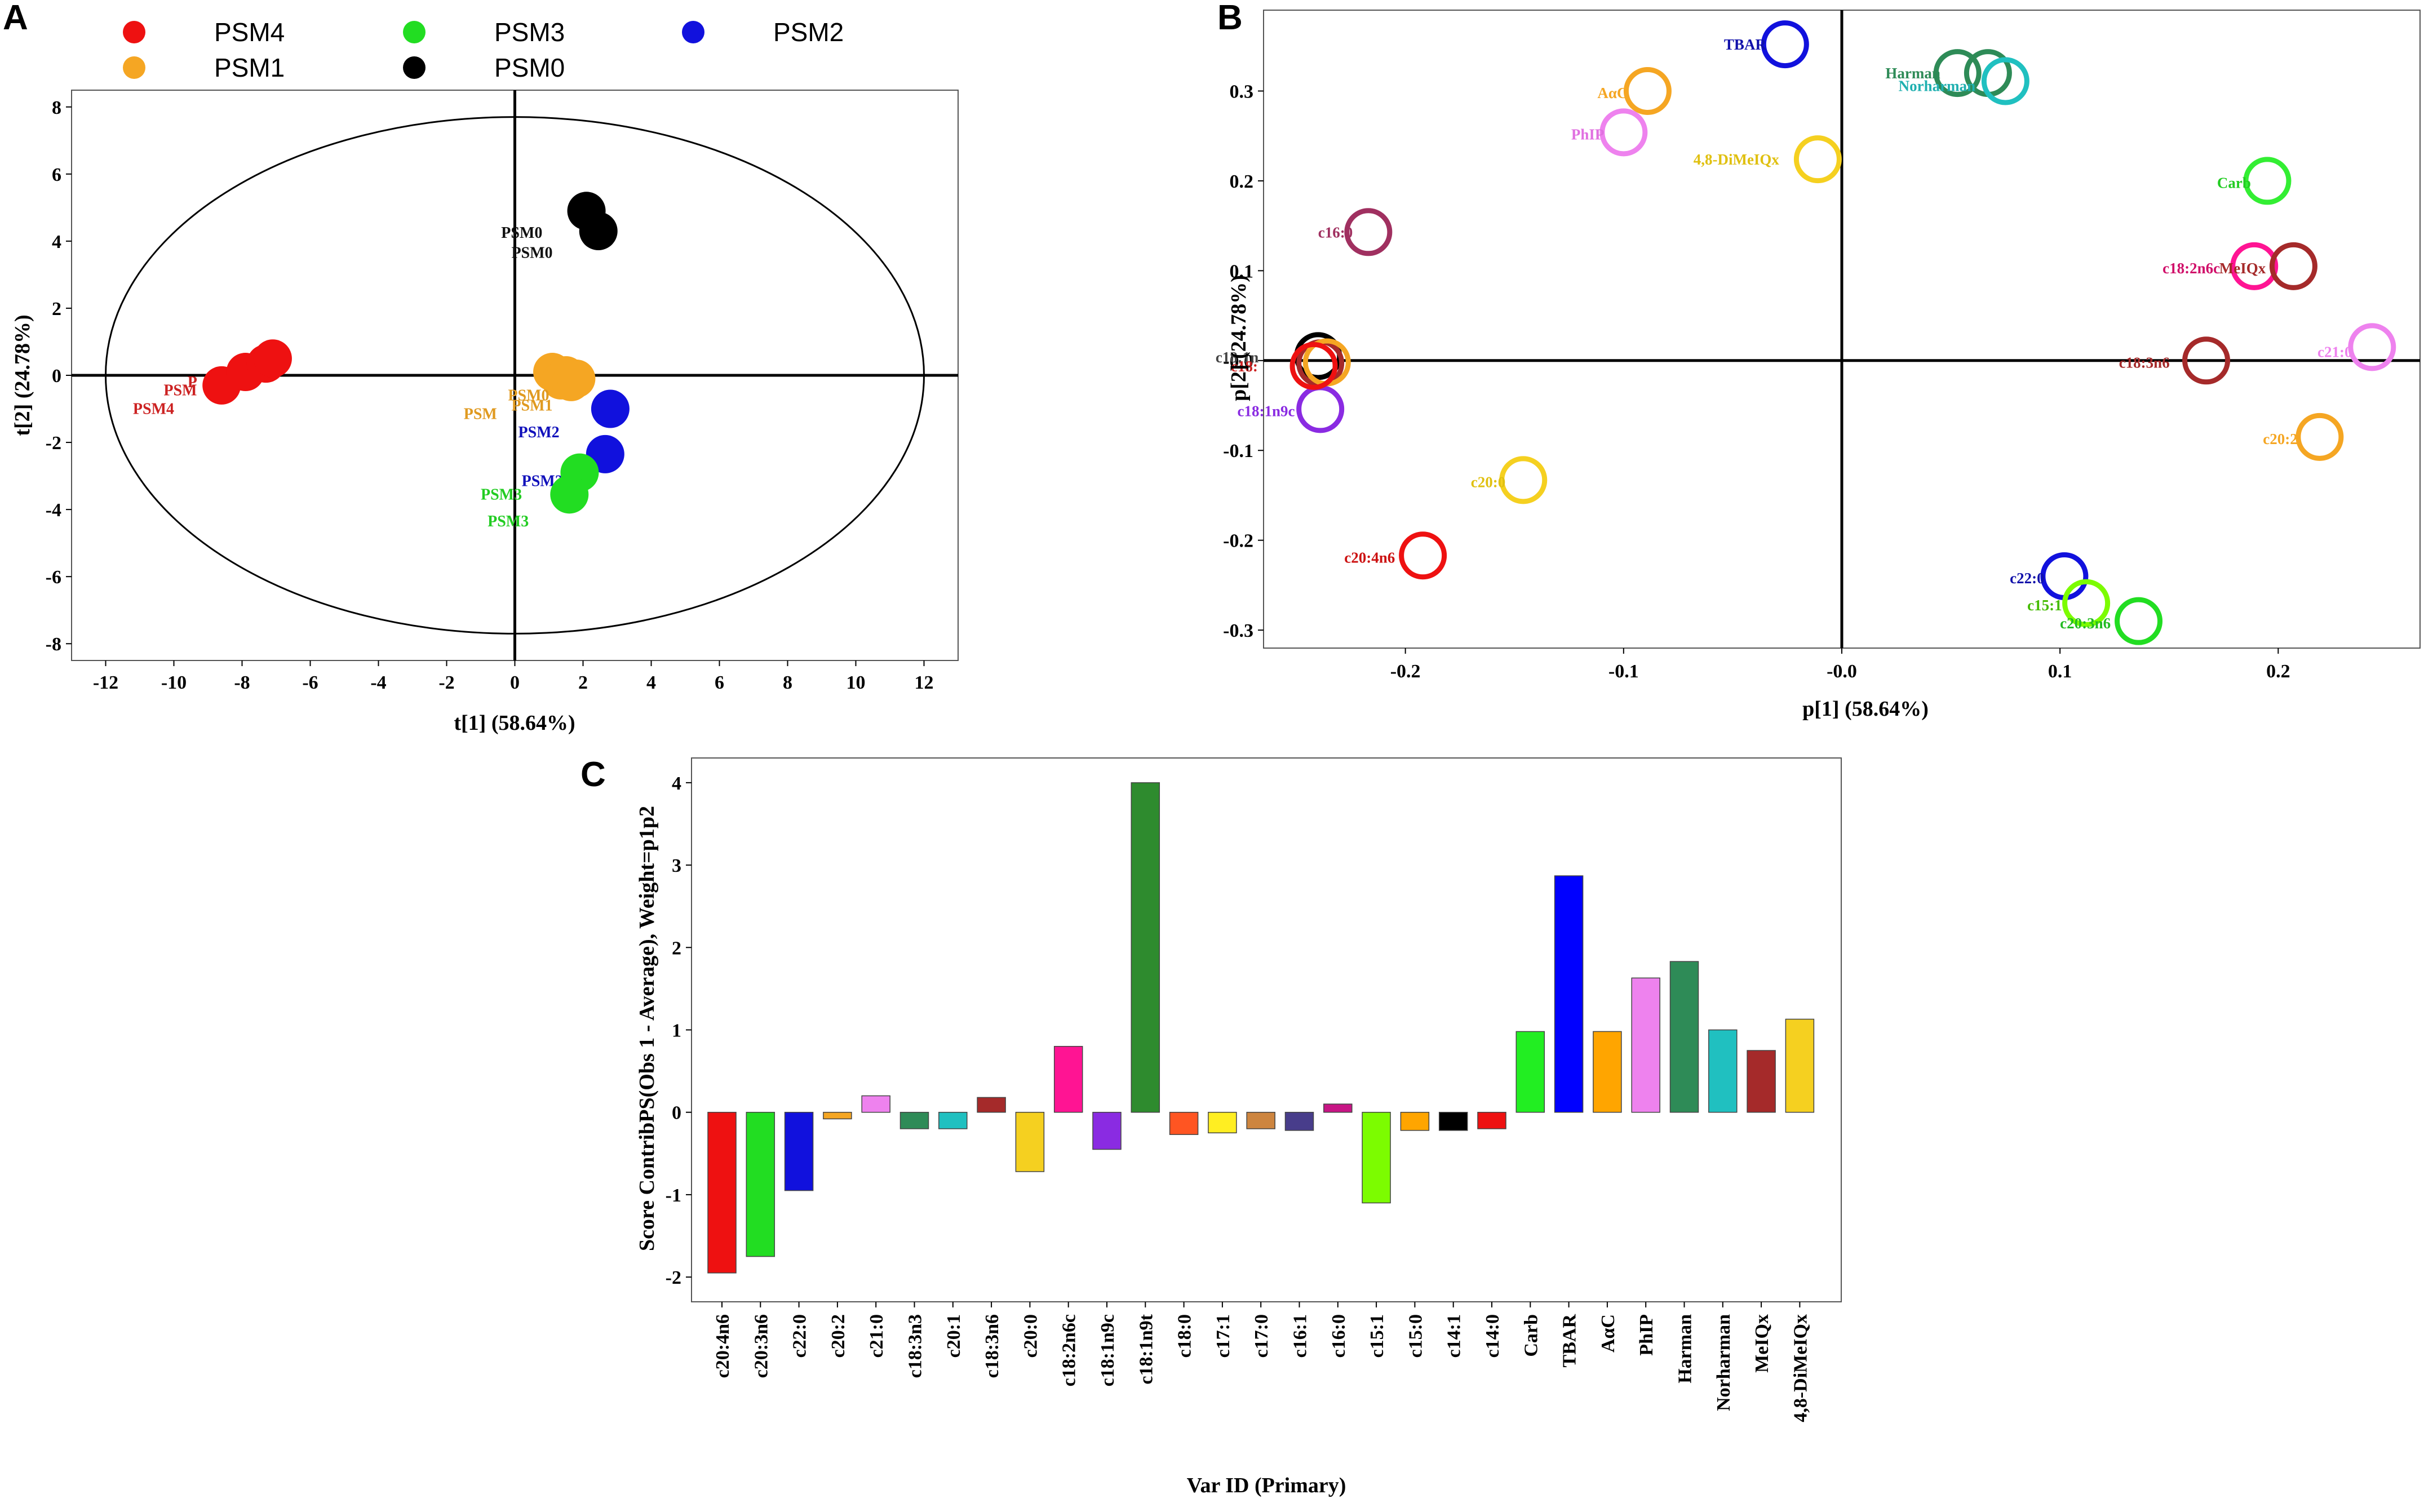 This screenshot has height=1512, width=2433. Describe the element at coordinates (272, 358) in the screenshot. I see `score-point-psm4` at that location.